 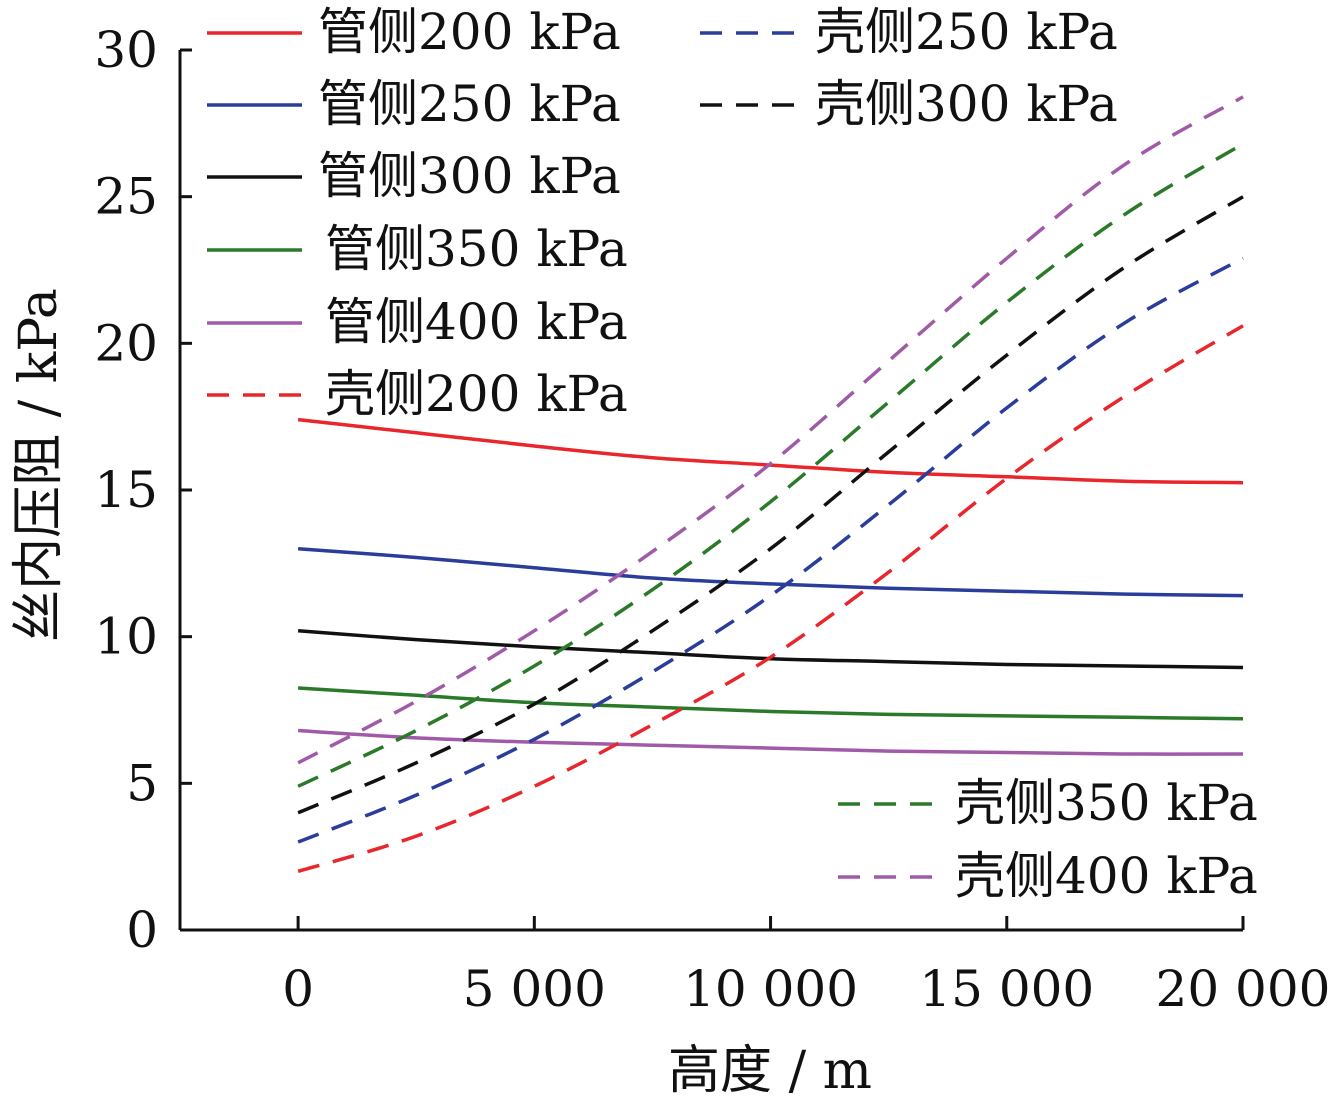 What do you see at coordinates (1006, 989) in the screenshot?
I see `x-tick-label: 15 000` at bounding box center [1006, 989].